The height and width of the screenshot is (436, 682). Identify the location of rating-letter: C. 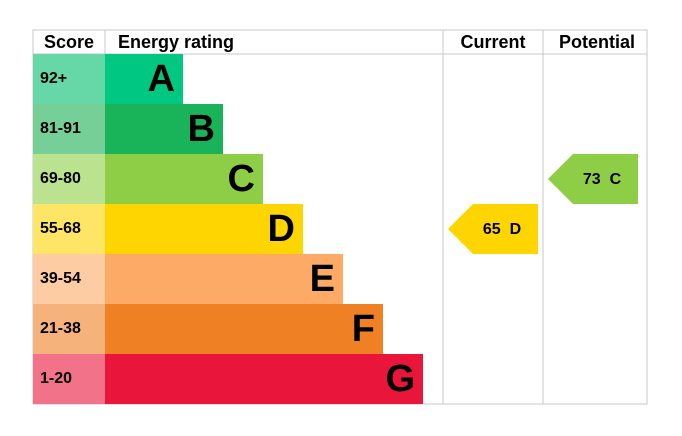
(241, 179).